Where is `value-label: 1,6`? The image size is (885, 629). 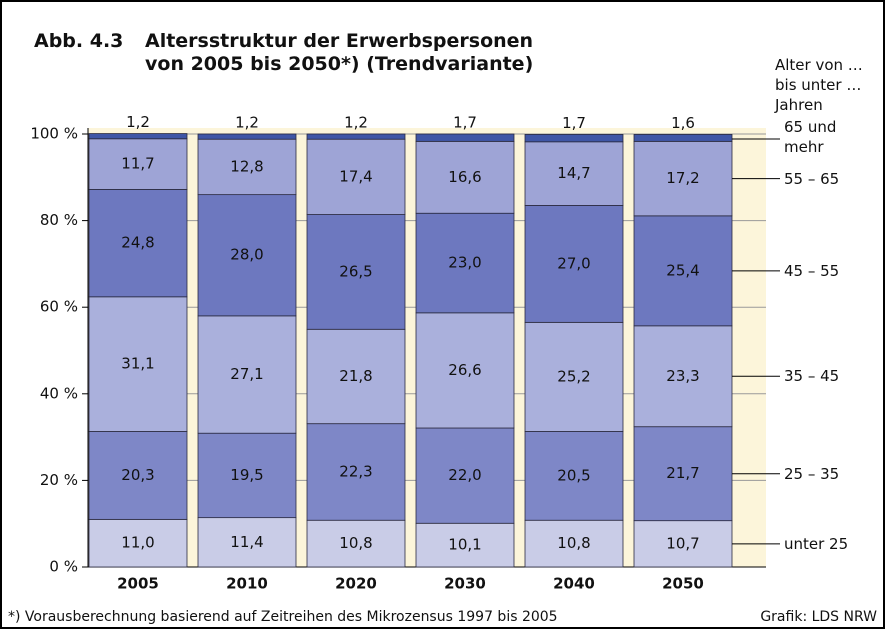
value-label: 1,6 is located at coordinates (683, 123).